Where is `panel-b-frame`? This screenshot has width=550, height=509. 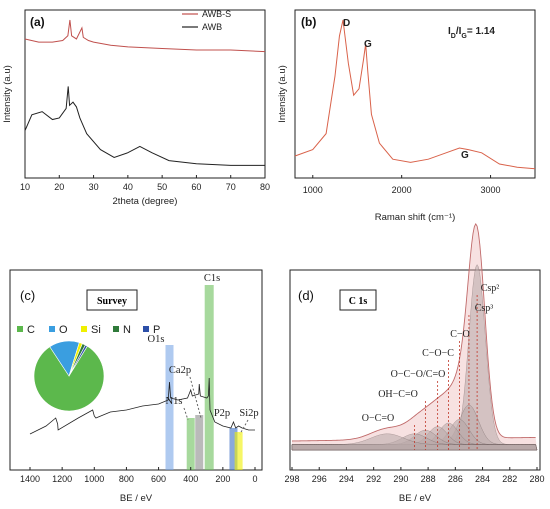 panel-b-frame is located at coordinates (415, 94).